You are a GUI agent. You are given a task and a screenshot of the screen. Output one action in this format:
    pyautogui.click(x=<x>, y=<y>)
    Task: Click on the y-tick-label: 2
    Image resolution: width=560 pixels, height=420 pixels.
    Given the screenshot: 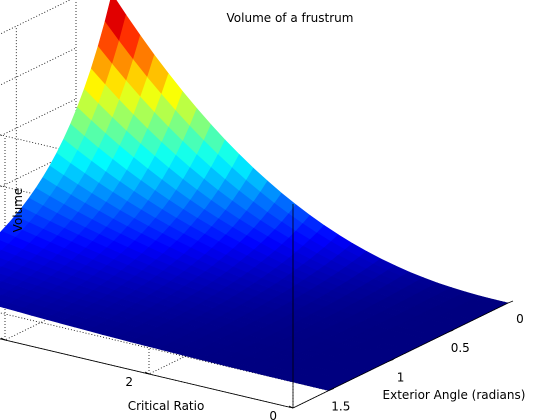 What is the action you would take?
    pyautogui.click(x=129, y=382)
    